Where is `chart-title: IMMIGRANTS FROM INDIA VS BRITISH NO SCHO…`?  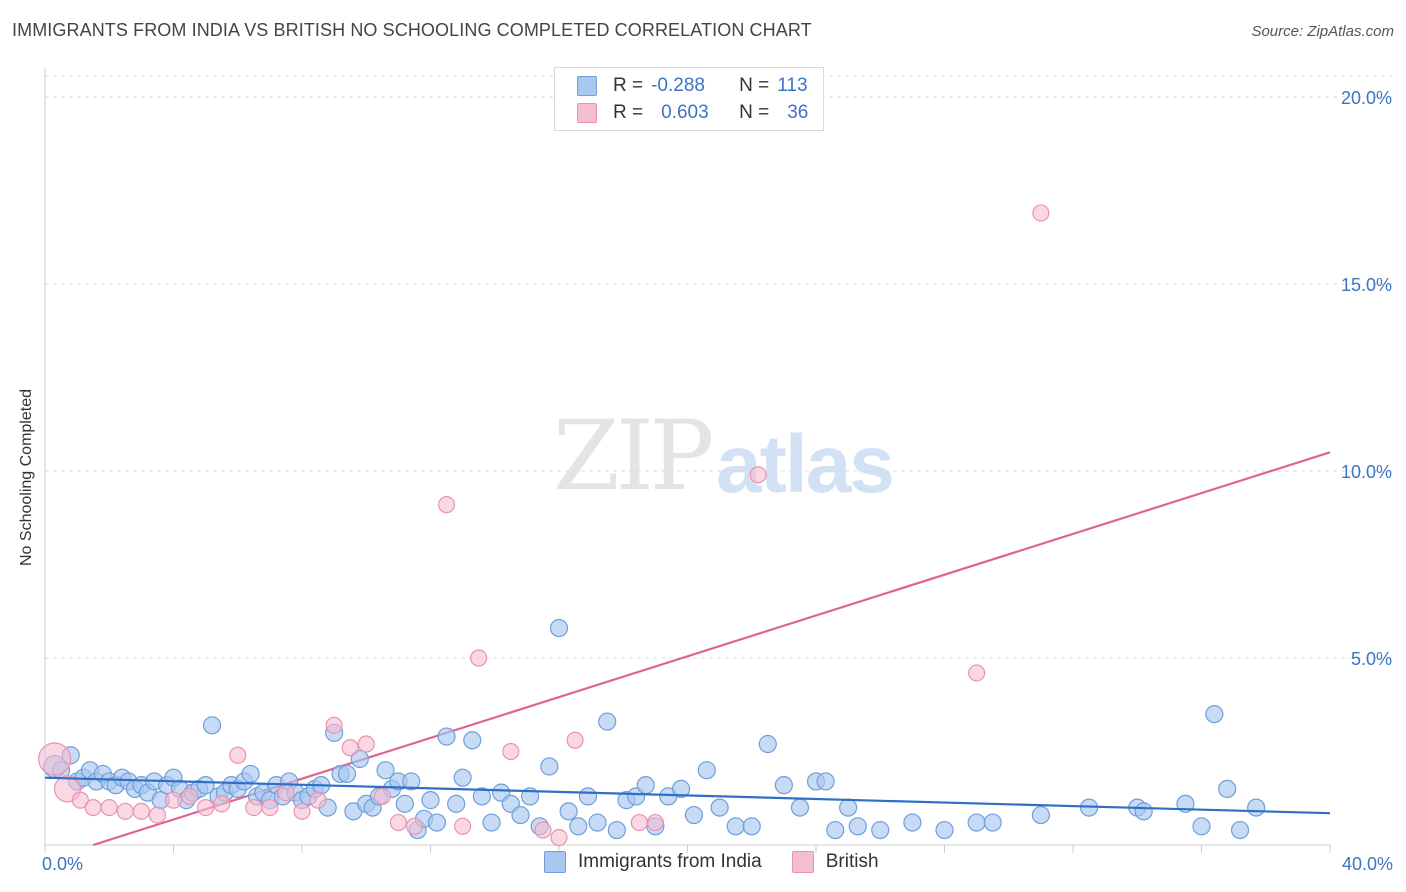 chart-title: IMMIGRANTS FROM INDIA VS BRITISH NO SCHO… is located at coordinates (412, 30).